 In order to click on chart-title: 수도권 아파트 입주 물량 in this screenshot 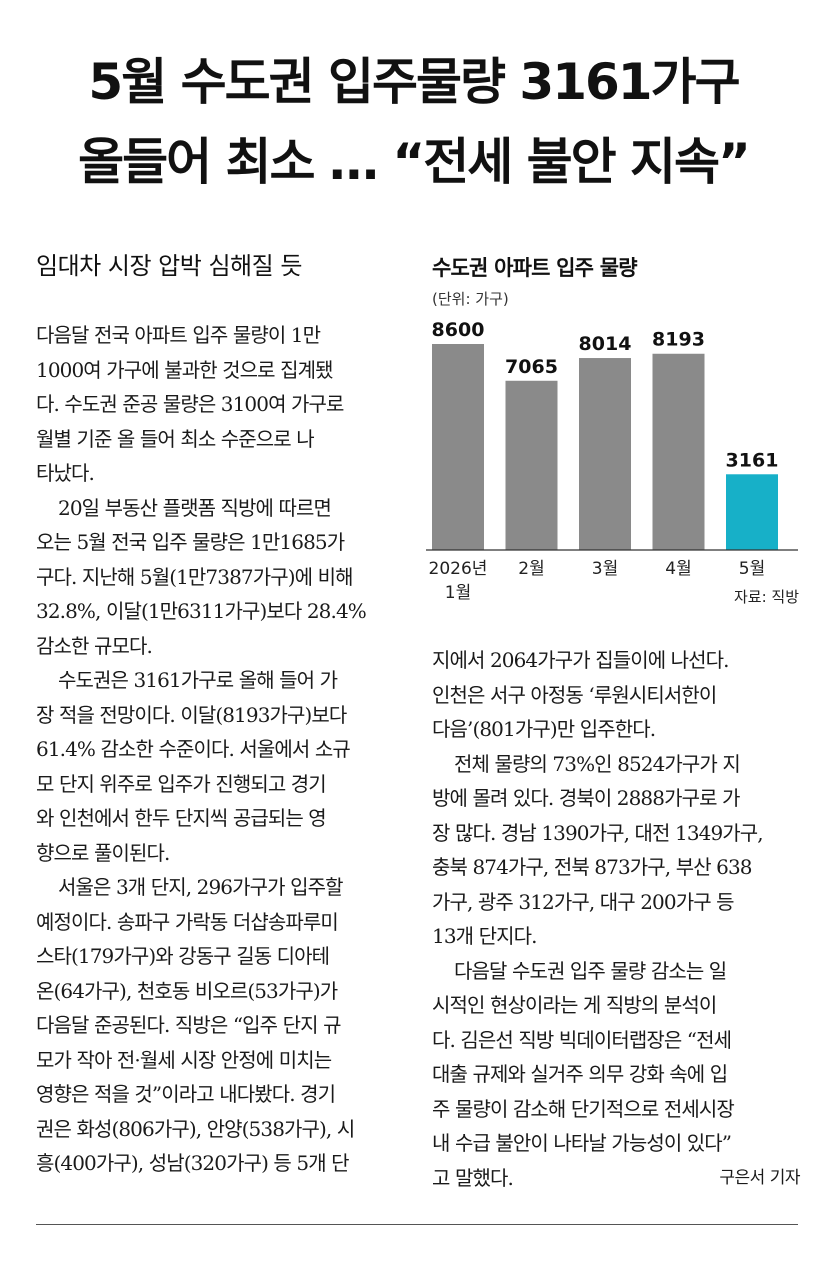, I will do `click(535, 268)`.